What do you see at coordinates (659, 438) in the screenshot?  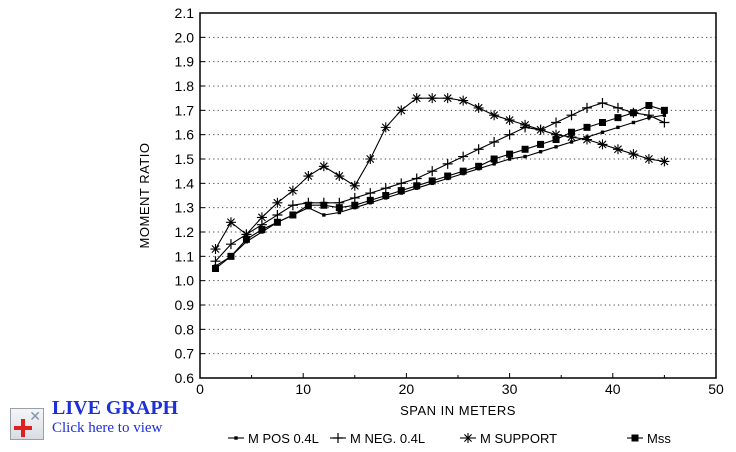 I see `legend-label: Mss` at bounding box center [659, 438].